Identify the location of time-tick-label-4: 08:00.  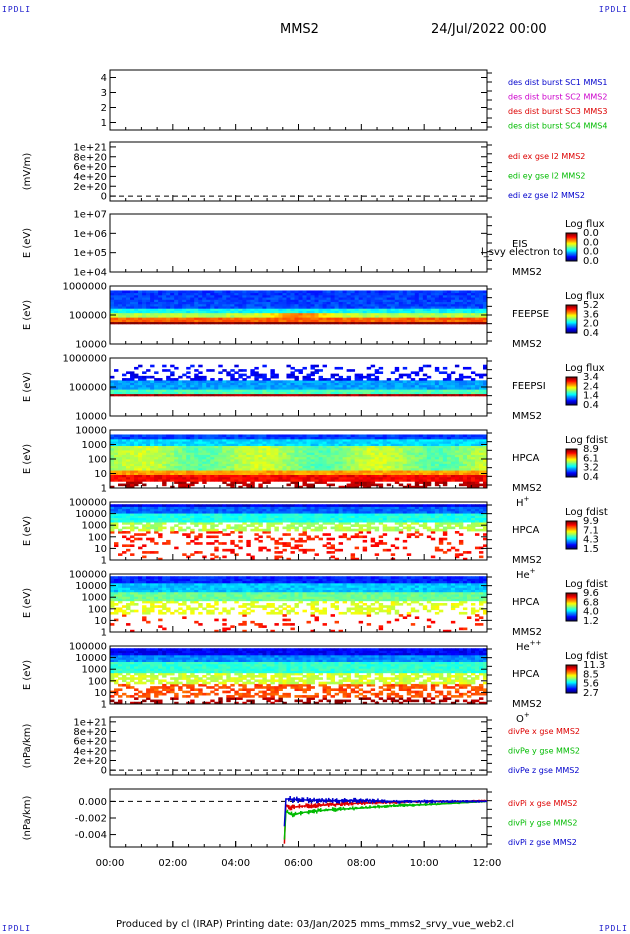
(361, 863).